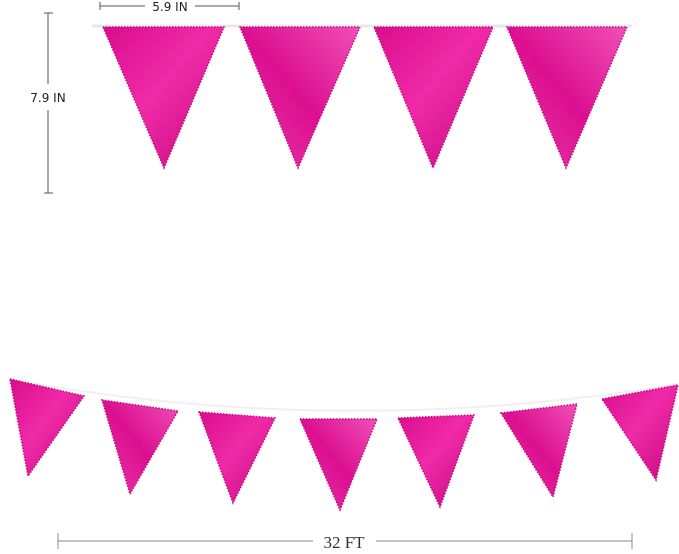 The height and width of the screenshot is (554, 679). I want to click on flag-height-dimension, so click(48, 103).